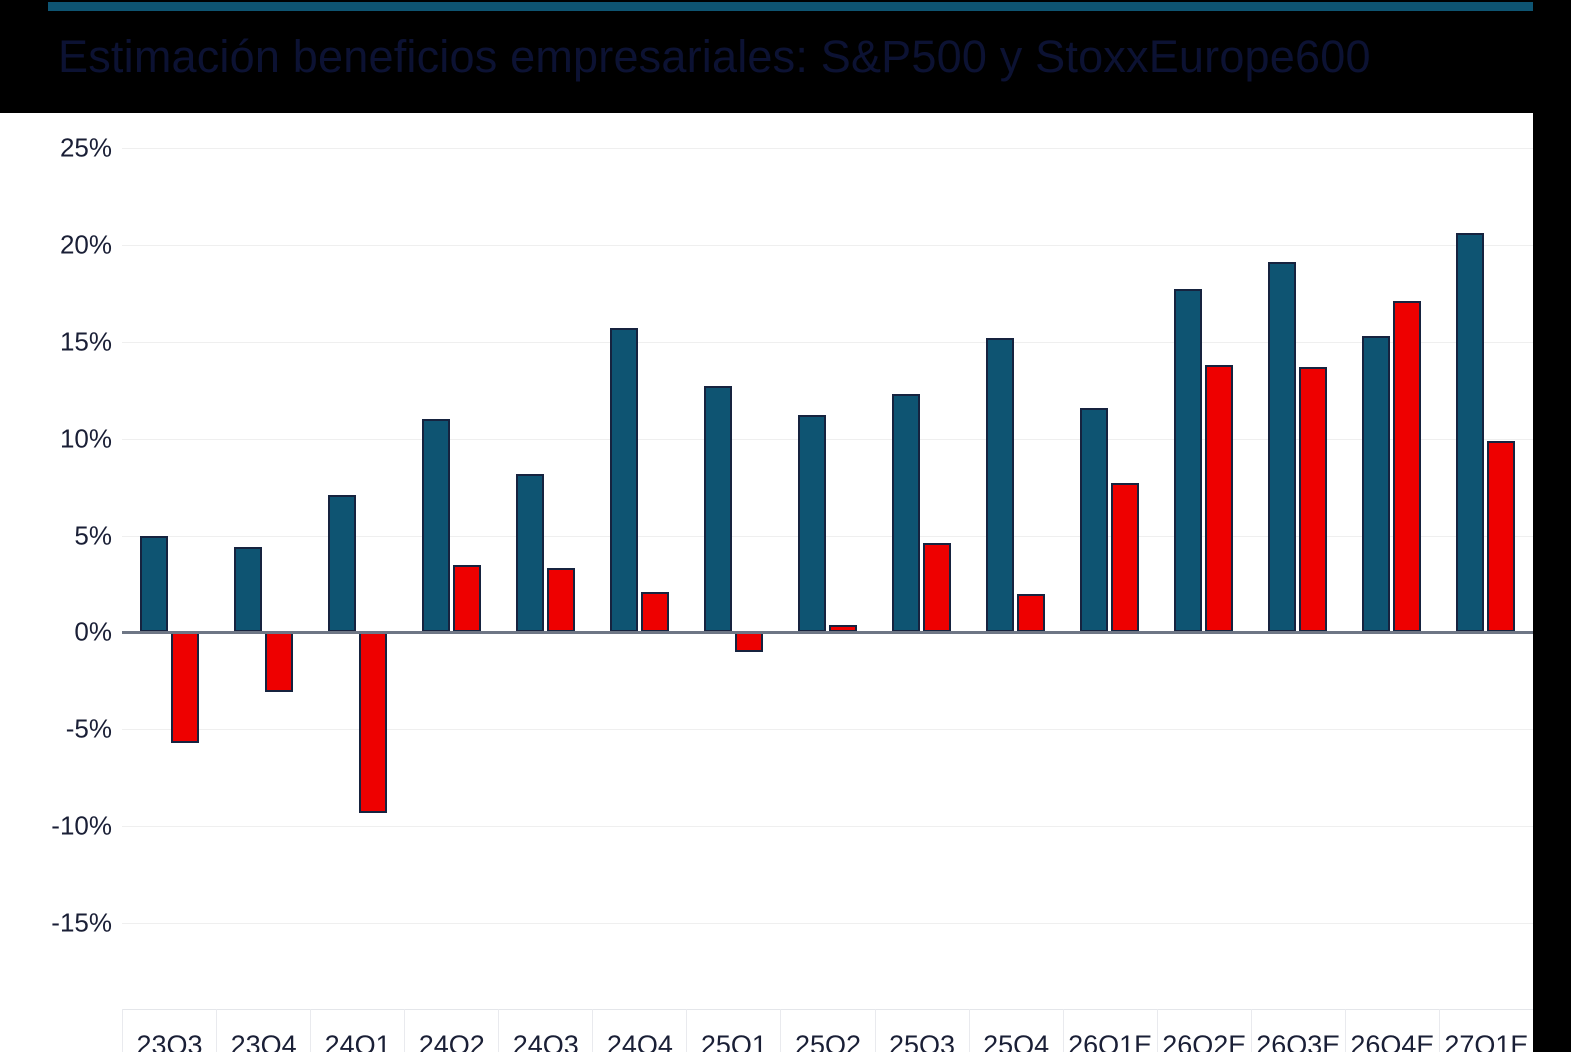 Image resolution: width=1571 pixels, height=1052 pixels. I want to click on bar-stoxx-600-25Q1, so click(748, 642).